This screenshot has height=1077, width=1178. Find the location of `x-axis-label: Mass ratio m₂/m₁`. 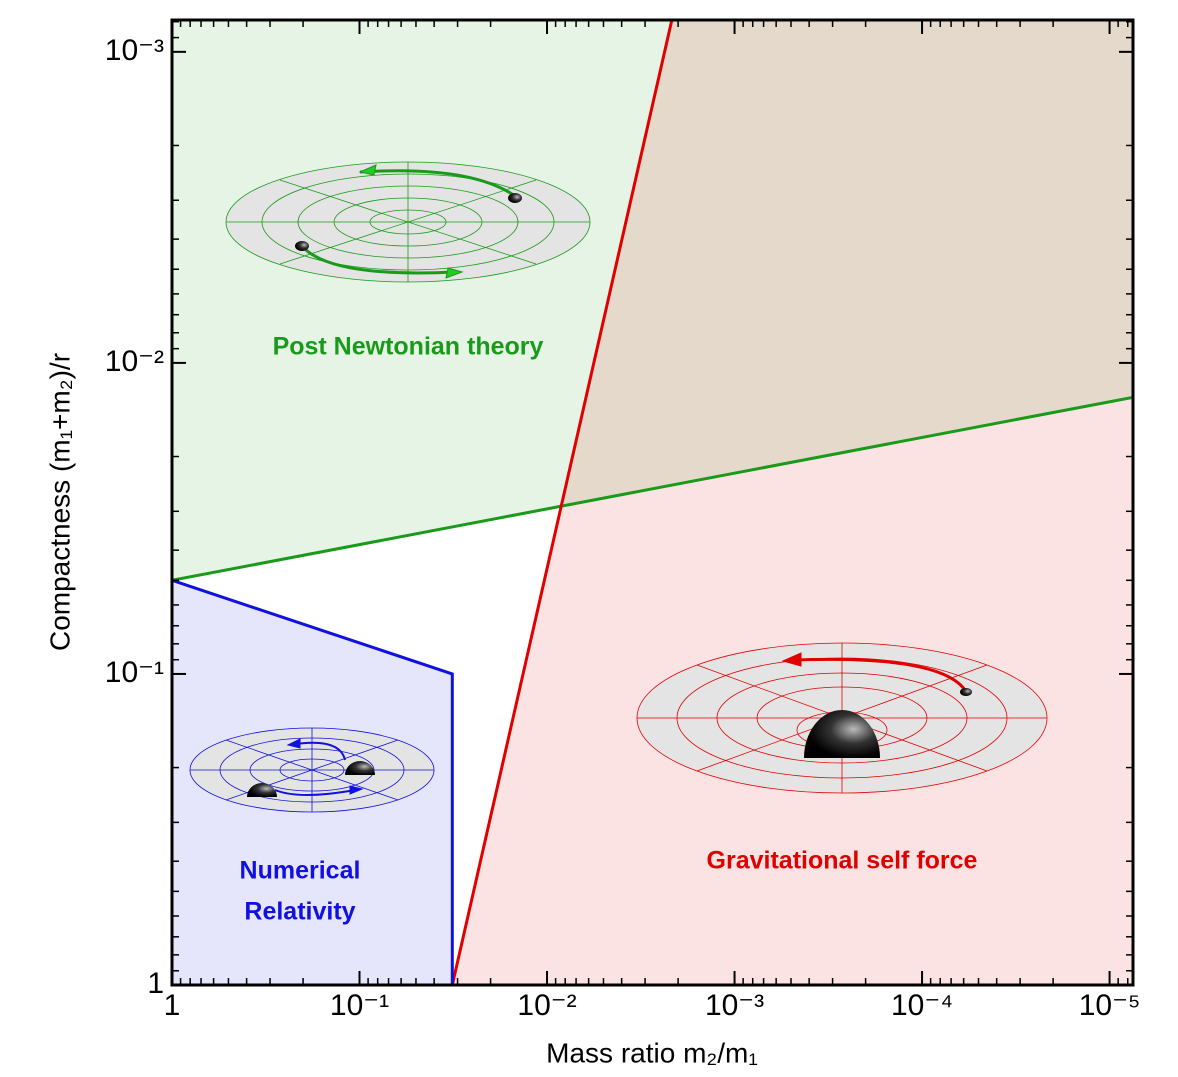

x-axis-label: Mass ratio m₂/m₁ is located at coordinates (652, 1052).